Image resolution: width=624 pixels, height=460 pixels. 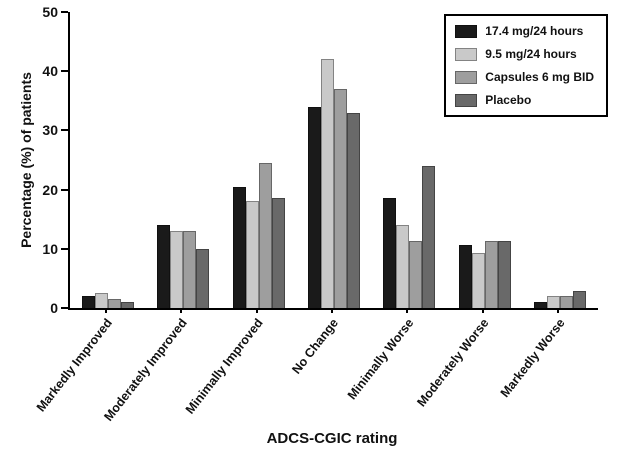 I want to click on x-axis-title: ADCS-CGIC rating, so click(x=332, y=438).